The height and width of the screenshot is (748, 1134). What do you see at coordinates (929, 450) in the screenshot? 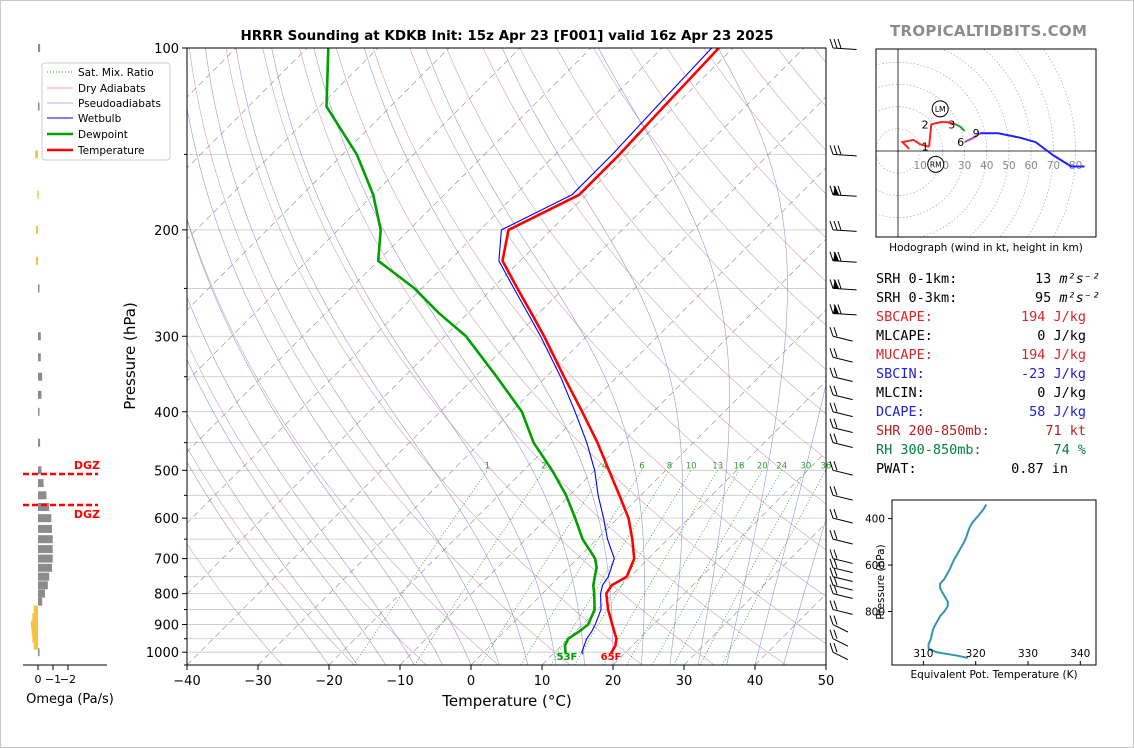
I see `param-label: RH 300-850mb:` at bounding box center [929, 450].